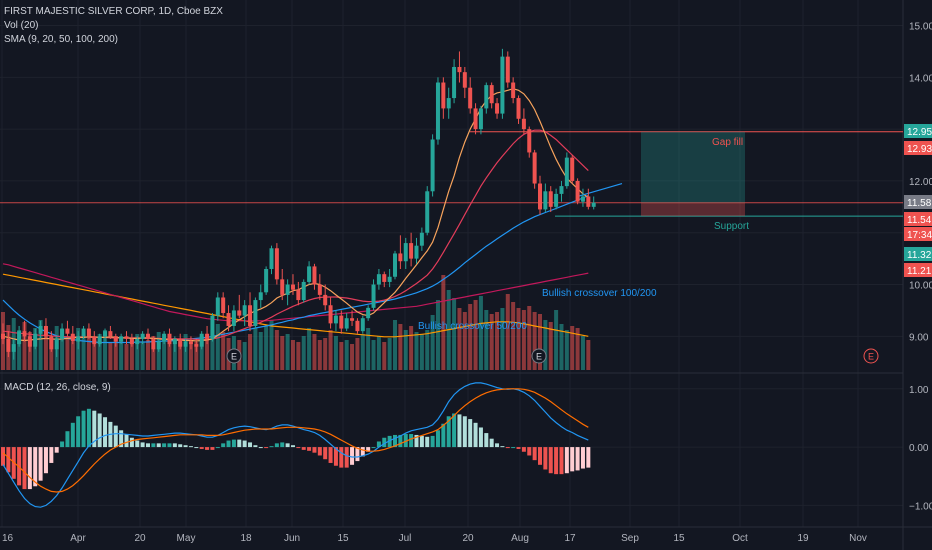 This screenshot has height=550, width=932. What do you see at coordinates (61, 39) in the screenshot?
I see `sma-legend: SMA (9, 20, 50, 100, 200)` at bounding box center [61, 39].